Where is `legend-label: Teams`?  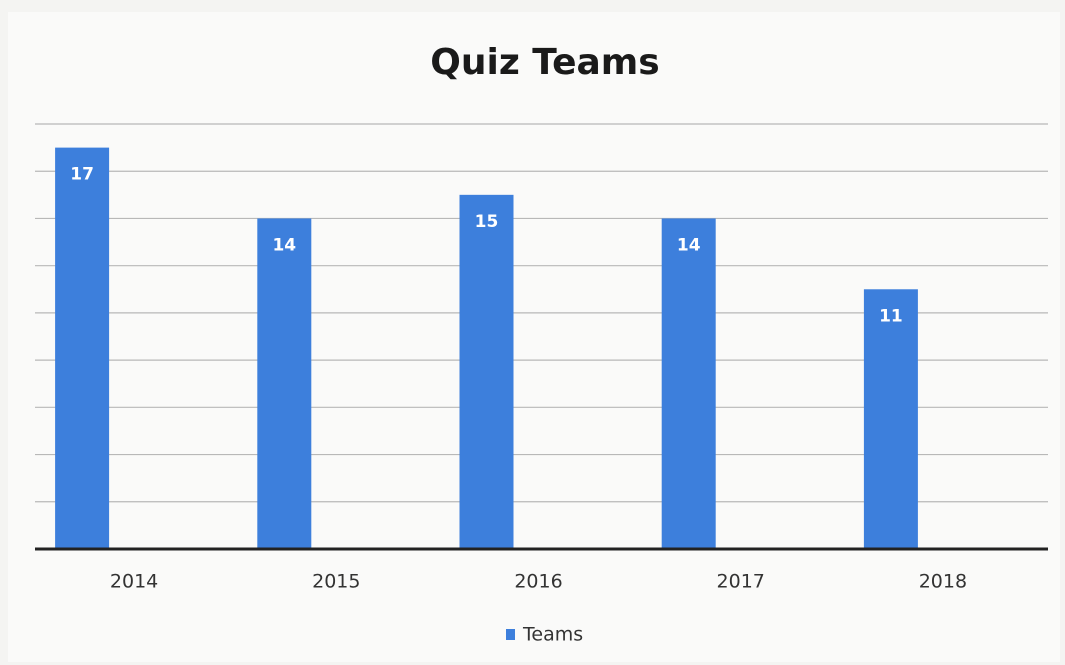 legend-label: Teams is located at coordinates (552, 635).